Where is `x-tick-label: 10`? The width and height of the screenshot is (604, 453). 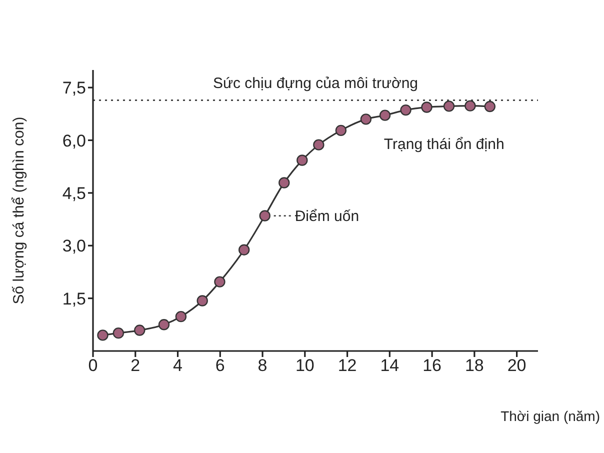 x-tick-label: 10 is located at coordinates (304, 366).